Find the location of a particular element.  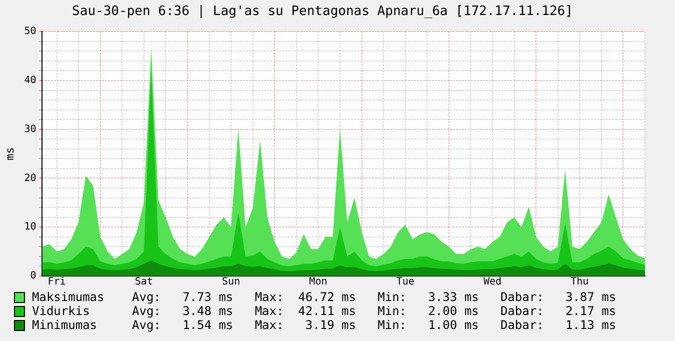

x-tick-label: Sat is located at coordinates (143, 282).